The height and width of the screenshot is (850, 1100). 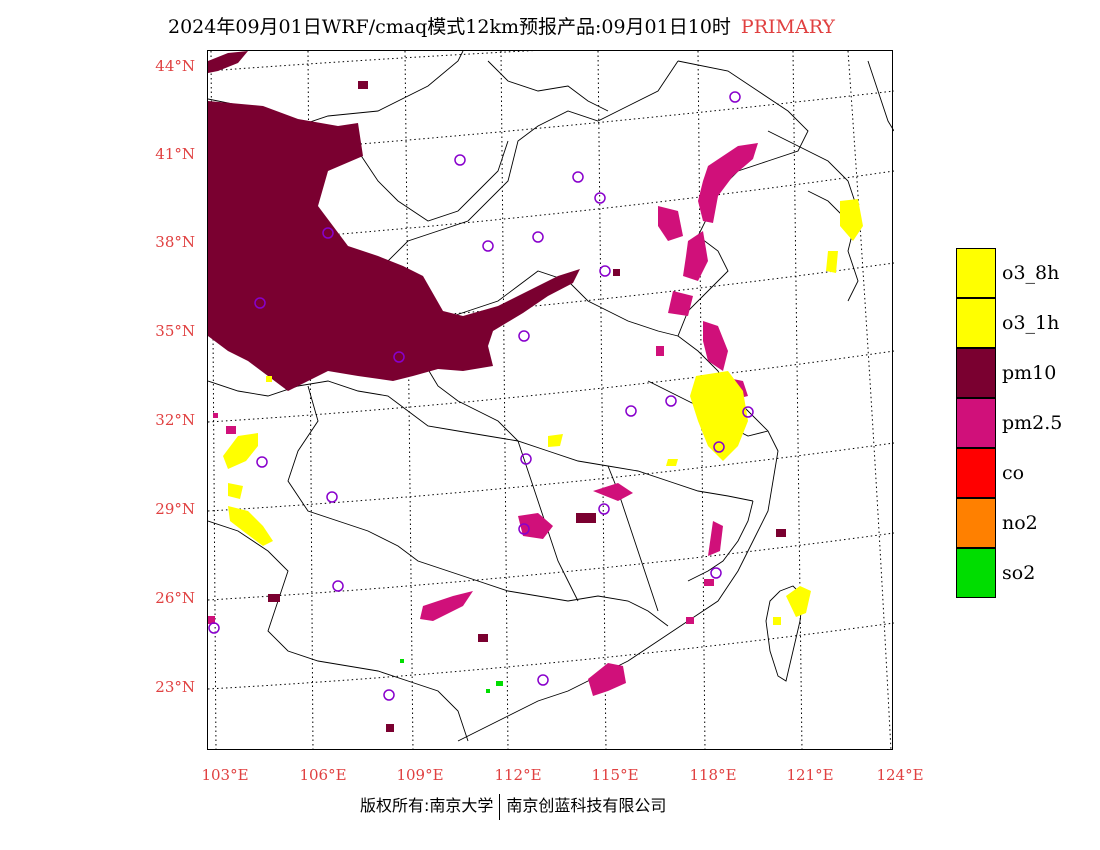 What do you see at coordinates (175, 66) in the screenshot?
I see `lat-label-44: 44°N` at bounding box center [175, 66].